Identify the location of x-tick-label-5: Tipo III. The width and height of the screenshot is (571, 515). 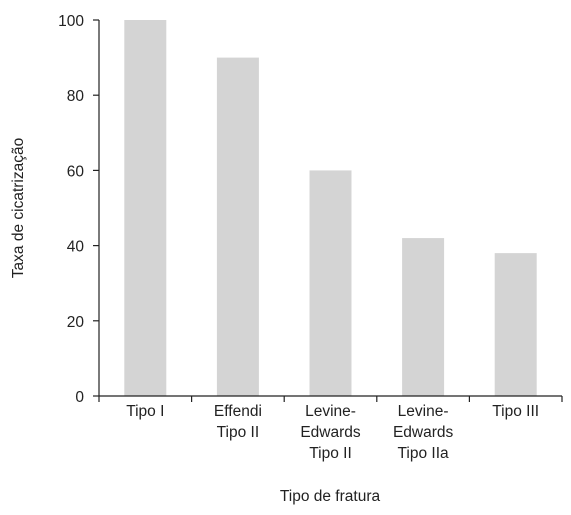
(515, 411).